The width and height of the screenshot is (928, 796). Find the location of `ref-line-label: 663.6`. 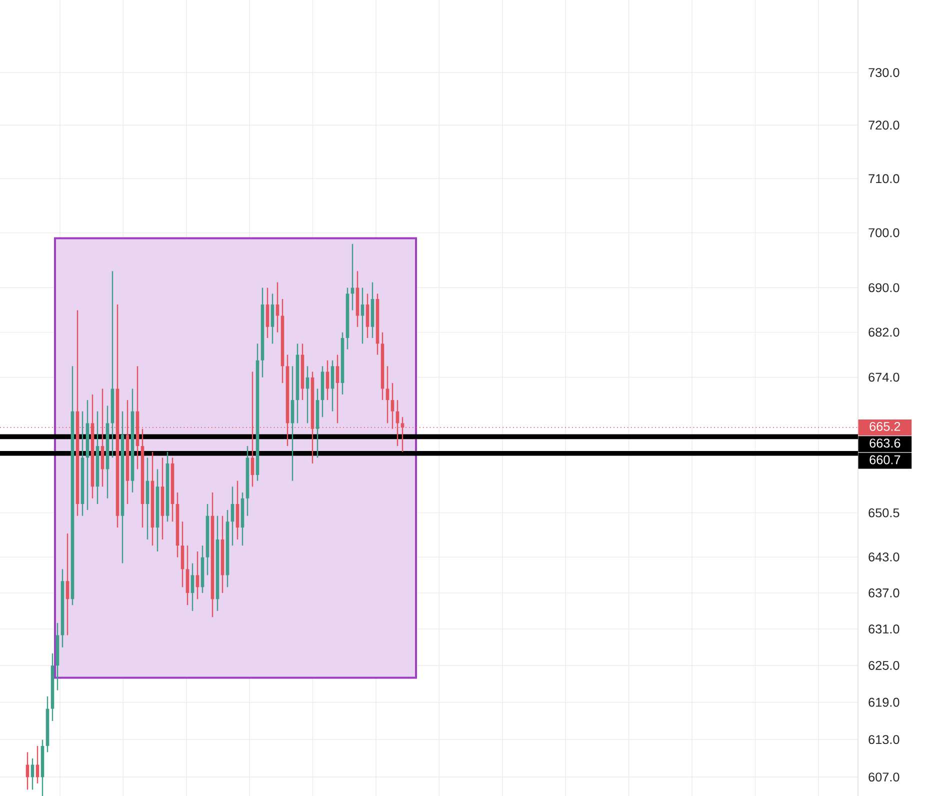

ref-line-label: 663.6 is located at coordinates (885, 443).